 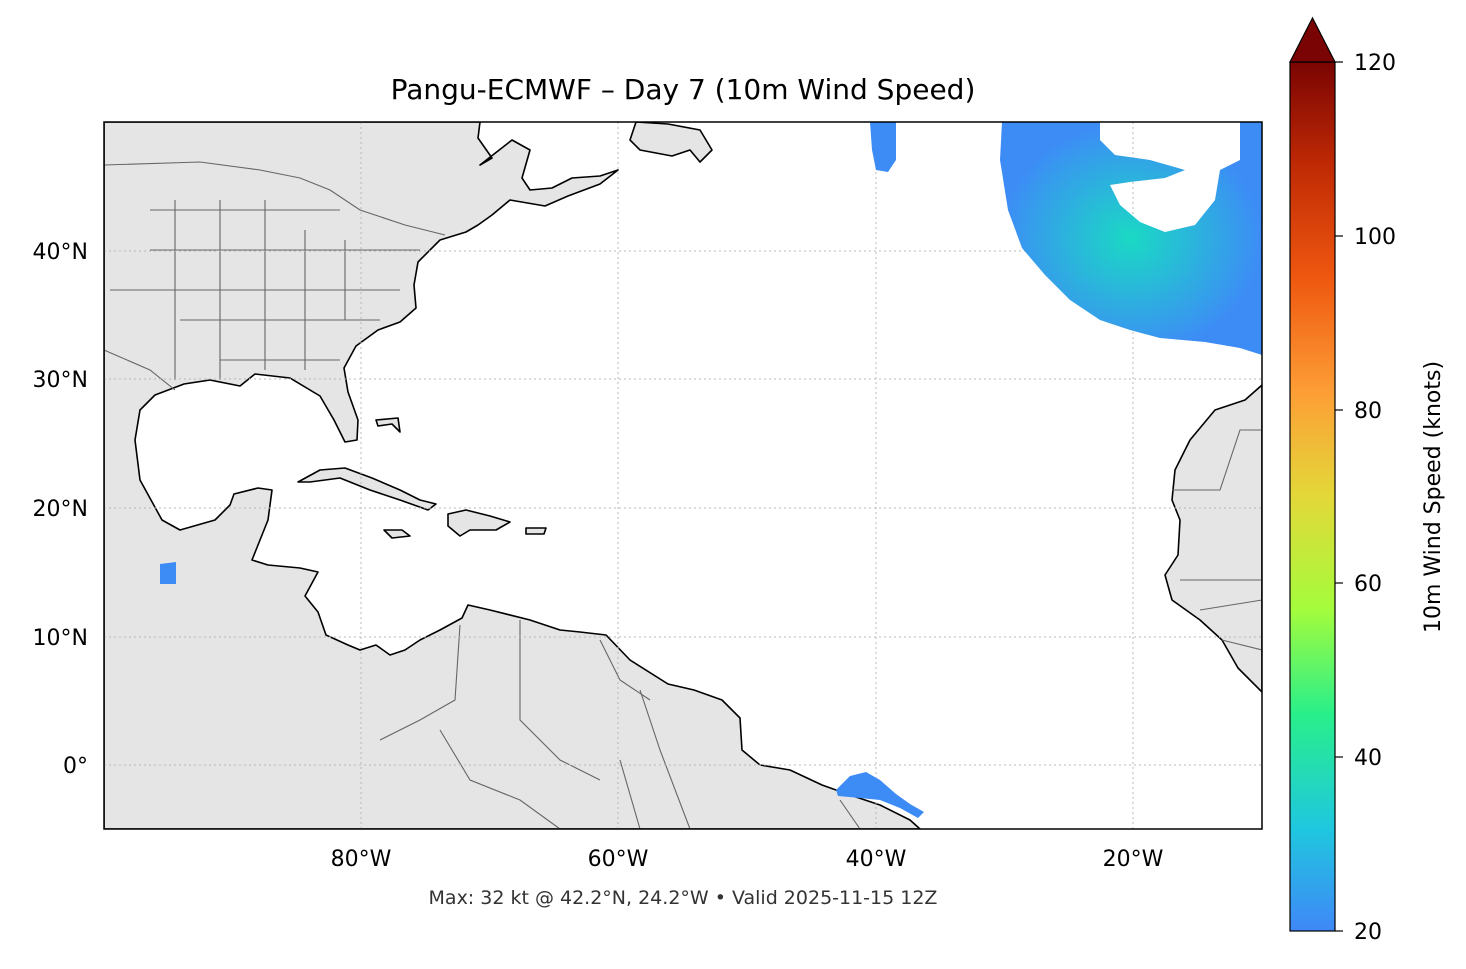 What do you see at coordinates (1375, 237) in the screenshot?
I see `colorbar-tick-label: 100` at bounding box center [1375, 237].